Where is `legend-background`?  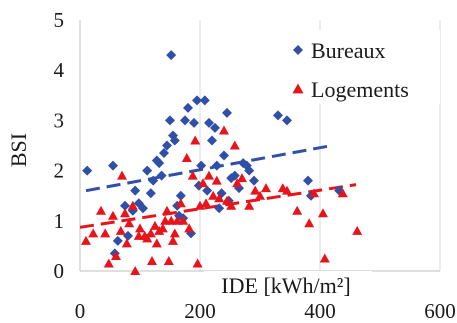 legend-background is located at coordinates (361, 67).